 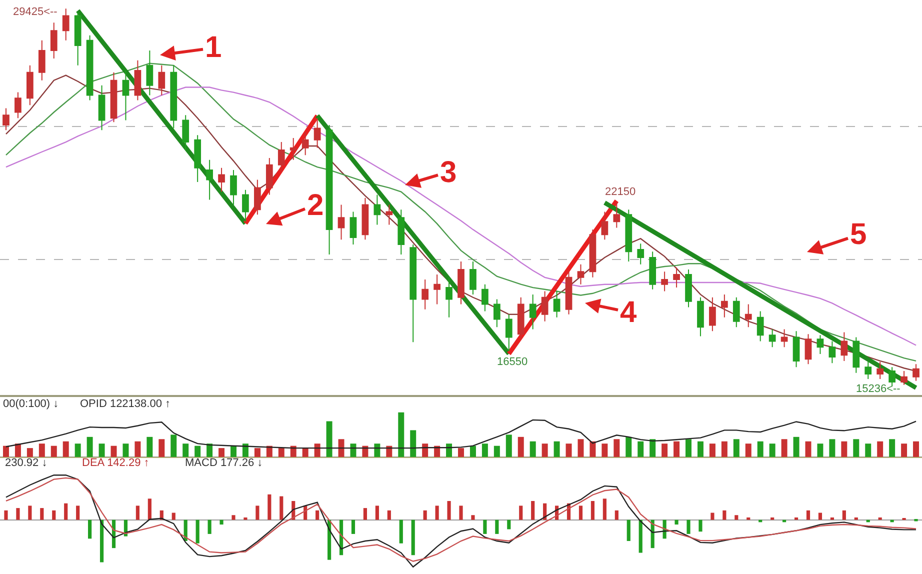 I want to click on annotation: DEA 142.29 ↑, so click(x=116, y=463).